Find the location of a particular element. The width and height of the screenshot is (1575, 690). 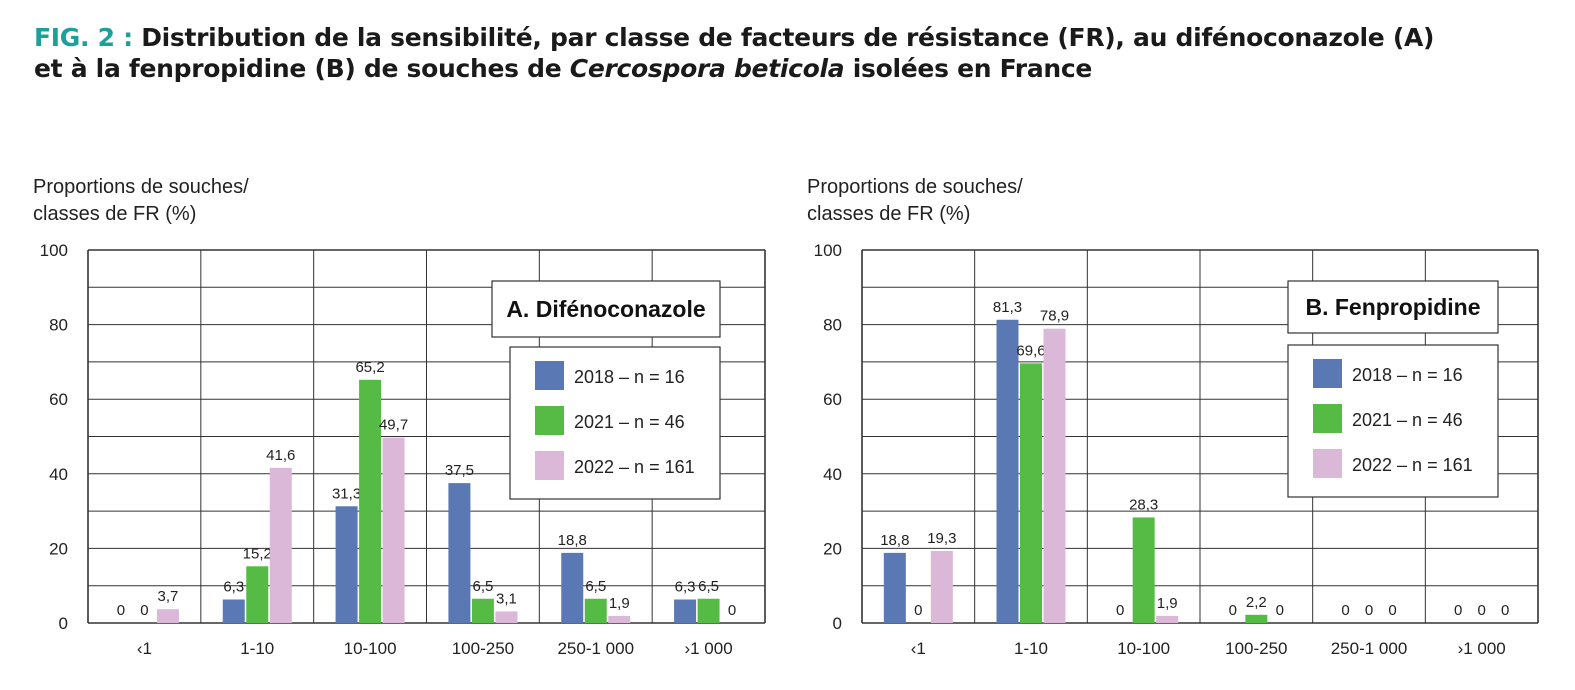

figure-title-part3: isolées en France is located at coordinates (972, 68).